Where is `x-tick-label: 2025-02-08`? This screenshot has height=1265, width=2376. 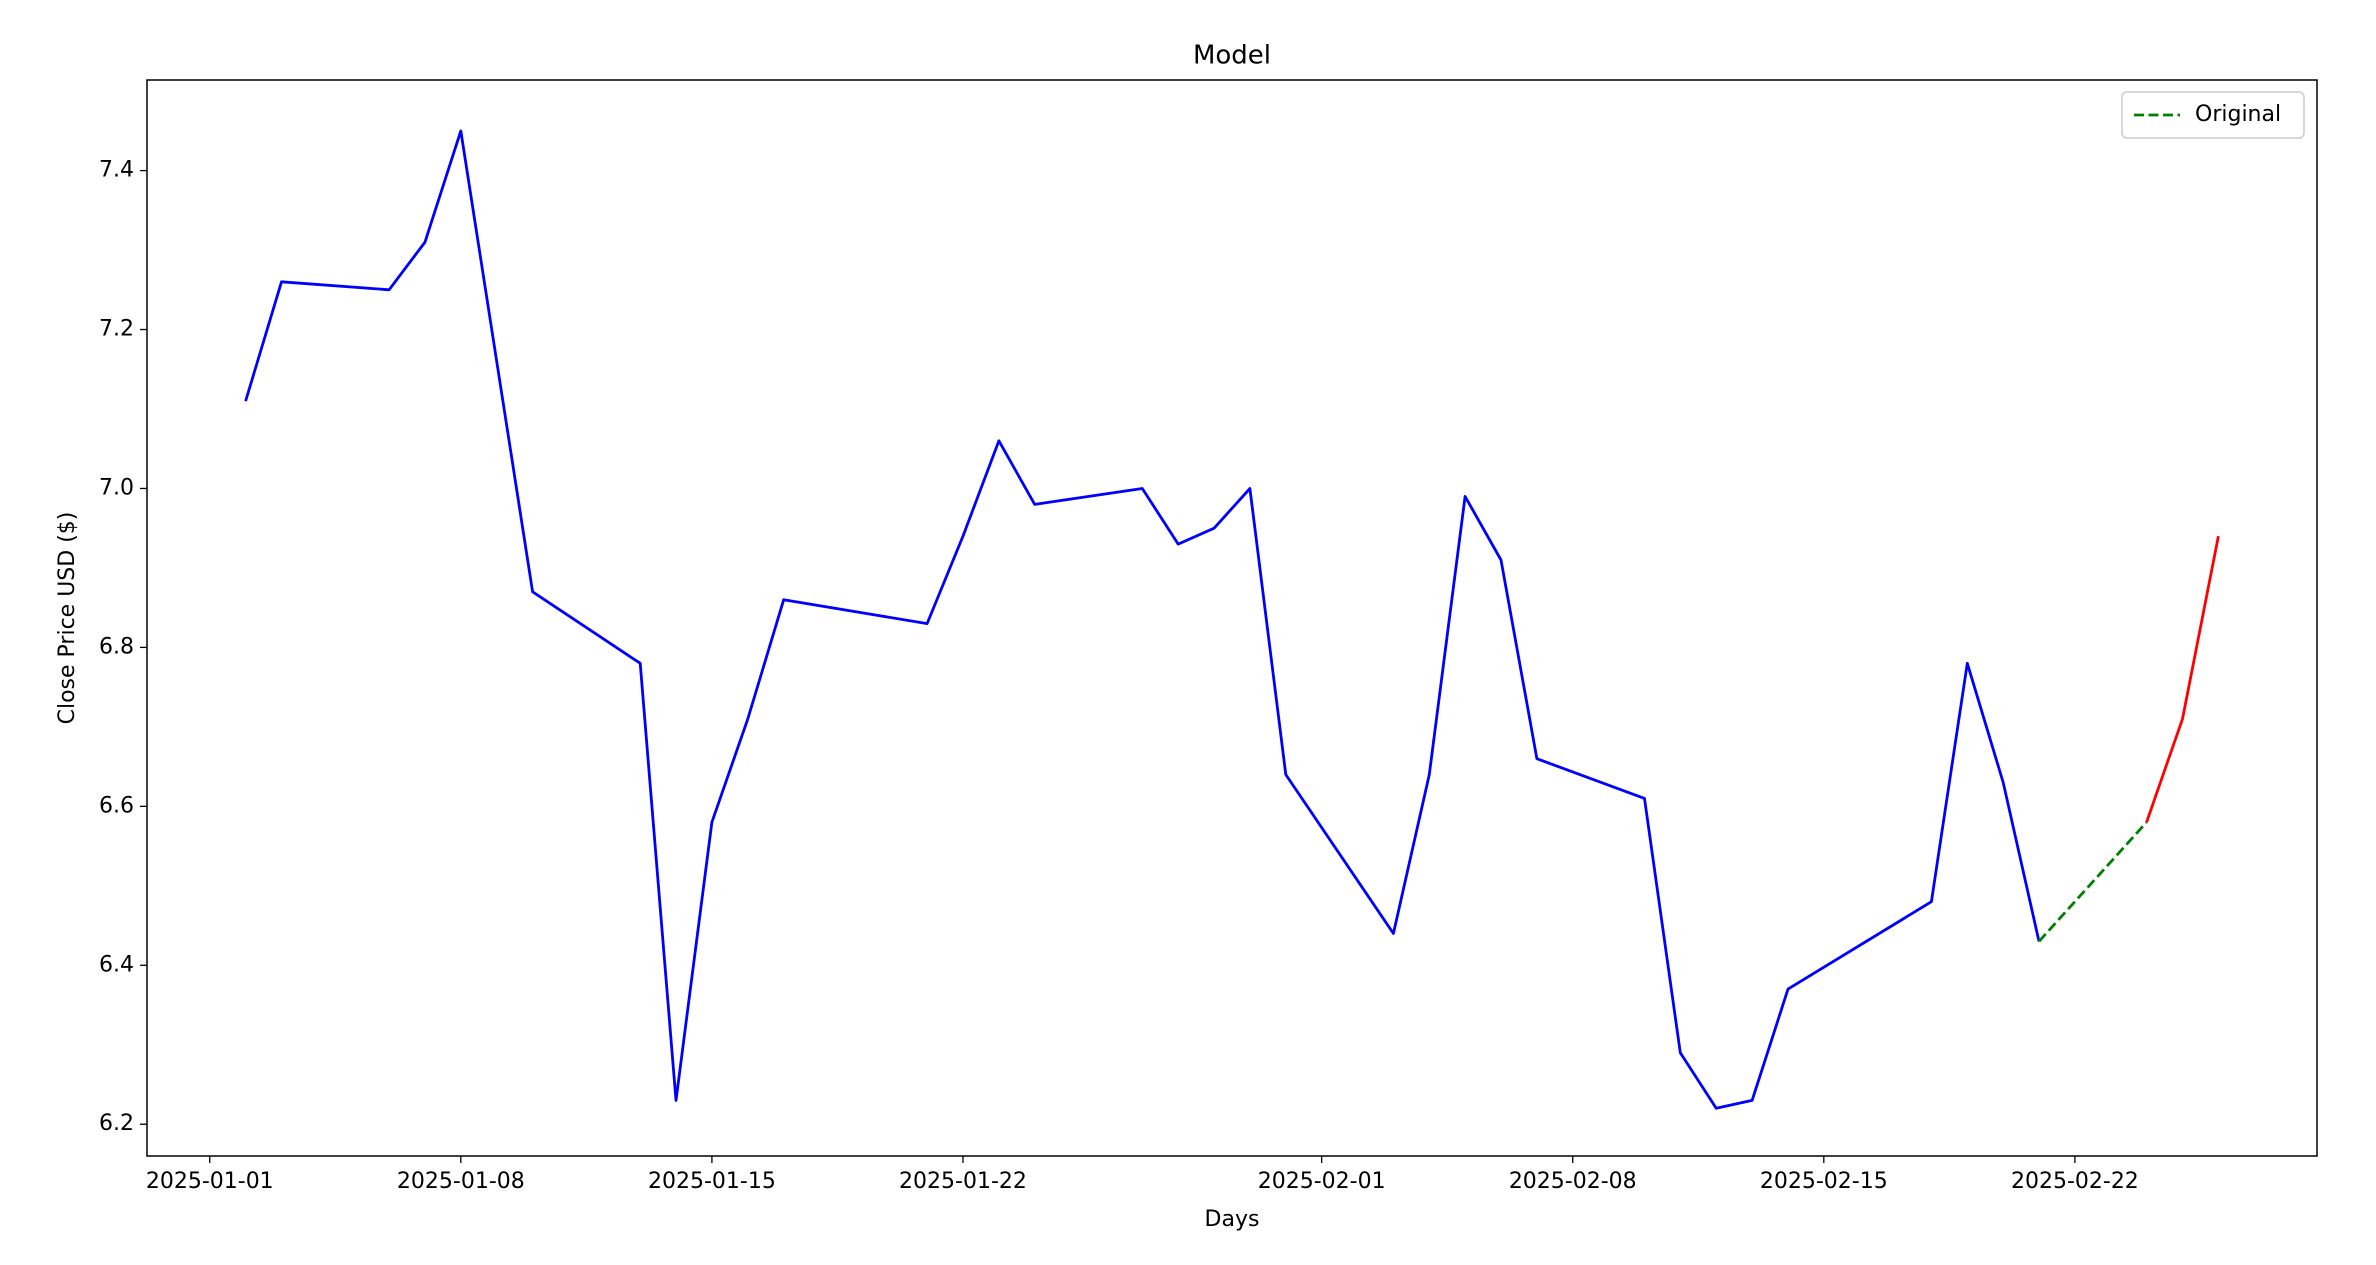
x-tick-label: 2025-02-08 is located at coordinates (1573, 1181).